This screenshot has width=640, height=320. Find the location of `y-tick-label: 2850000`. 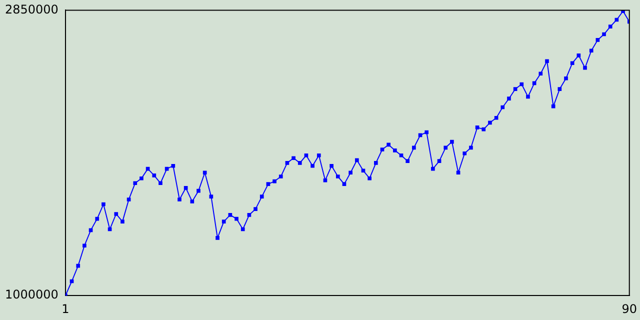

y-tick-label: 2850000 is located at coordinates (31, 9).